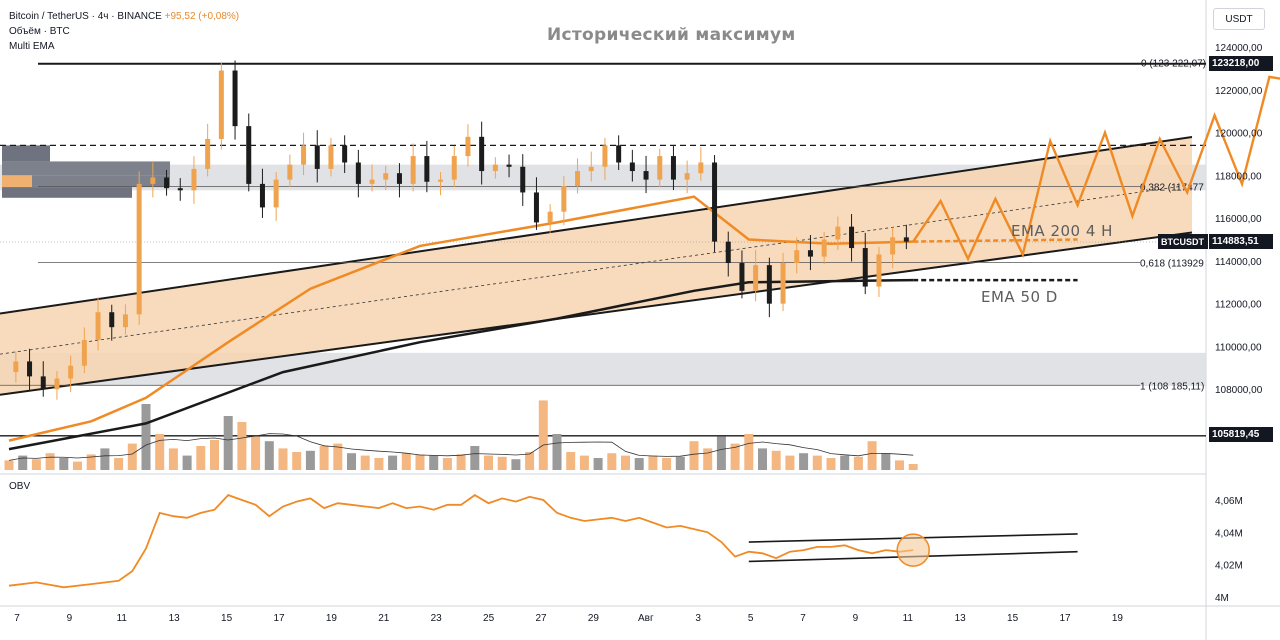 This screenshot has height=640, width=1280. What do you see at coordinates (1238, 219) in the screenshot?
I see `y-tick-label: 116000,00` at bounding box center [1238, 219].